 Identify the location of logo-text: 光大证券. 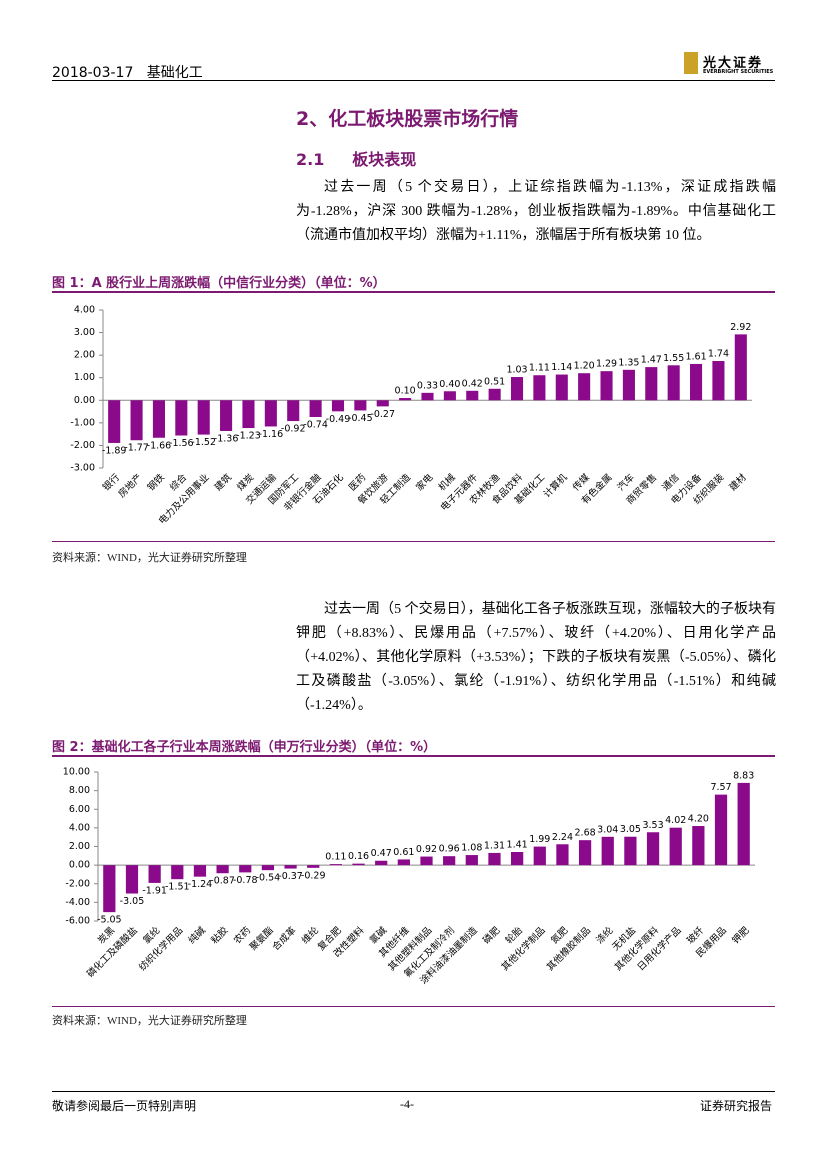
(733, 63).